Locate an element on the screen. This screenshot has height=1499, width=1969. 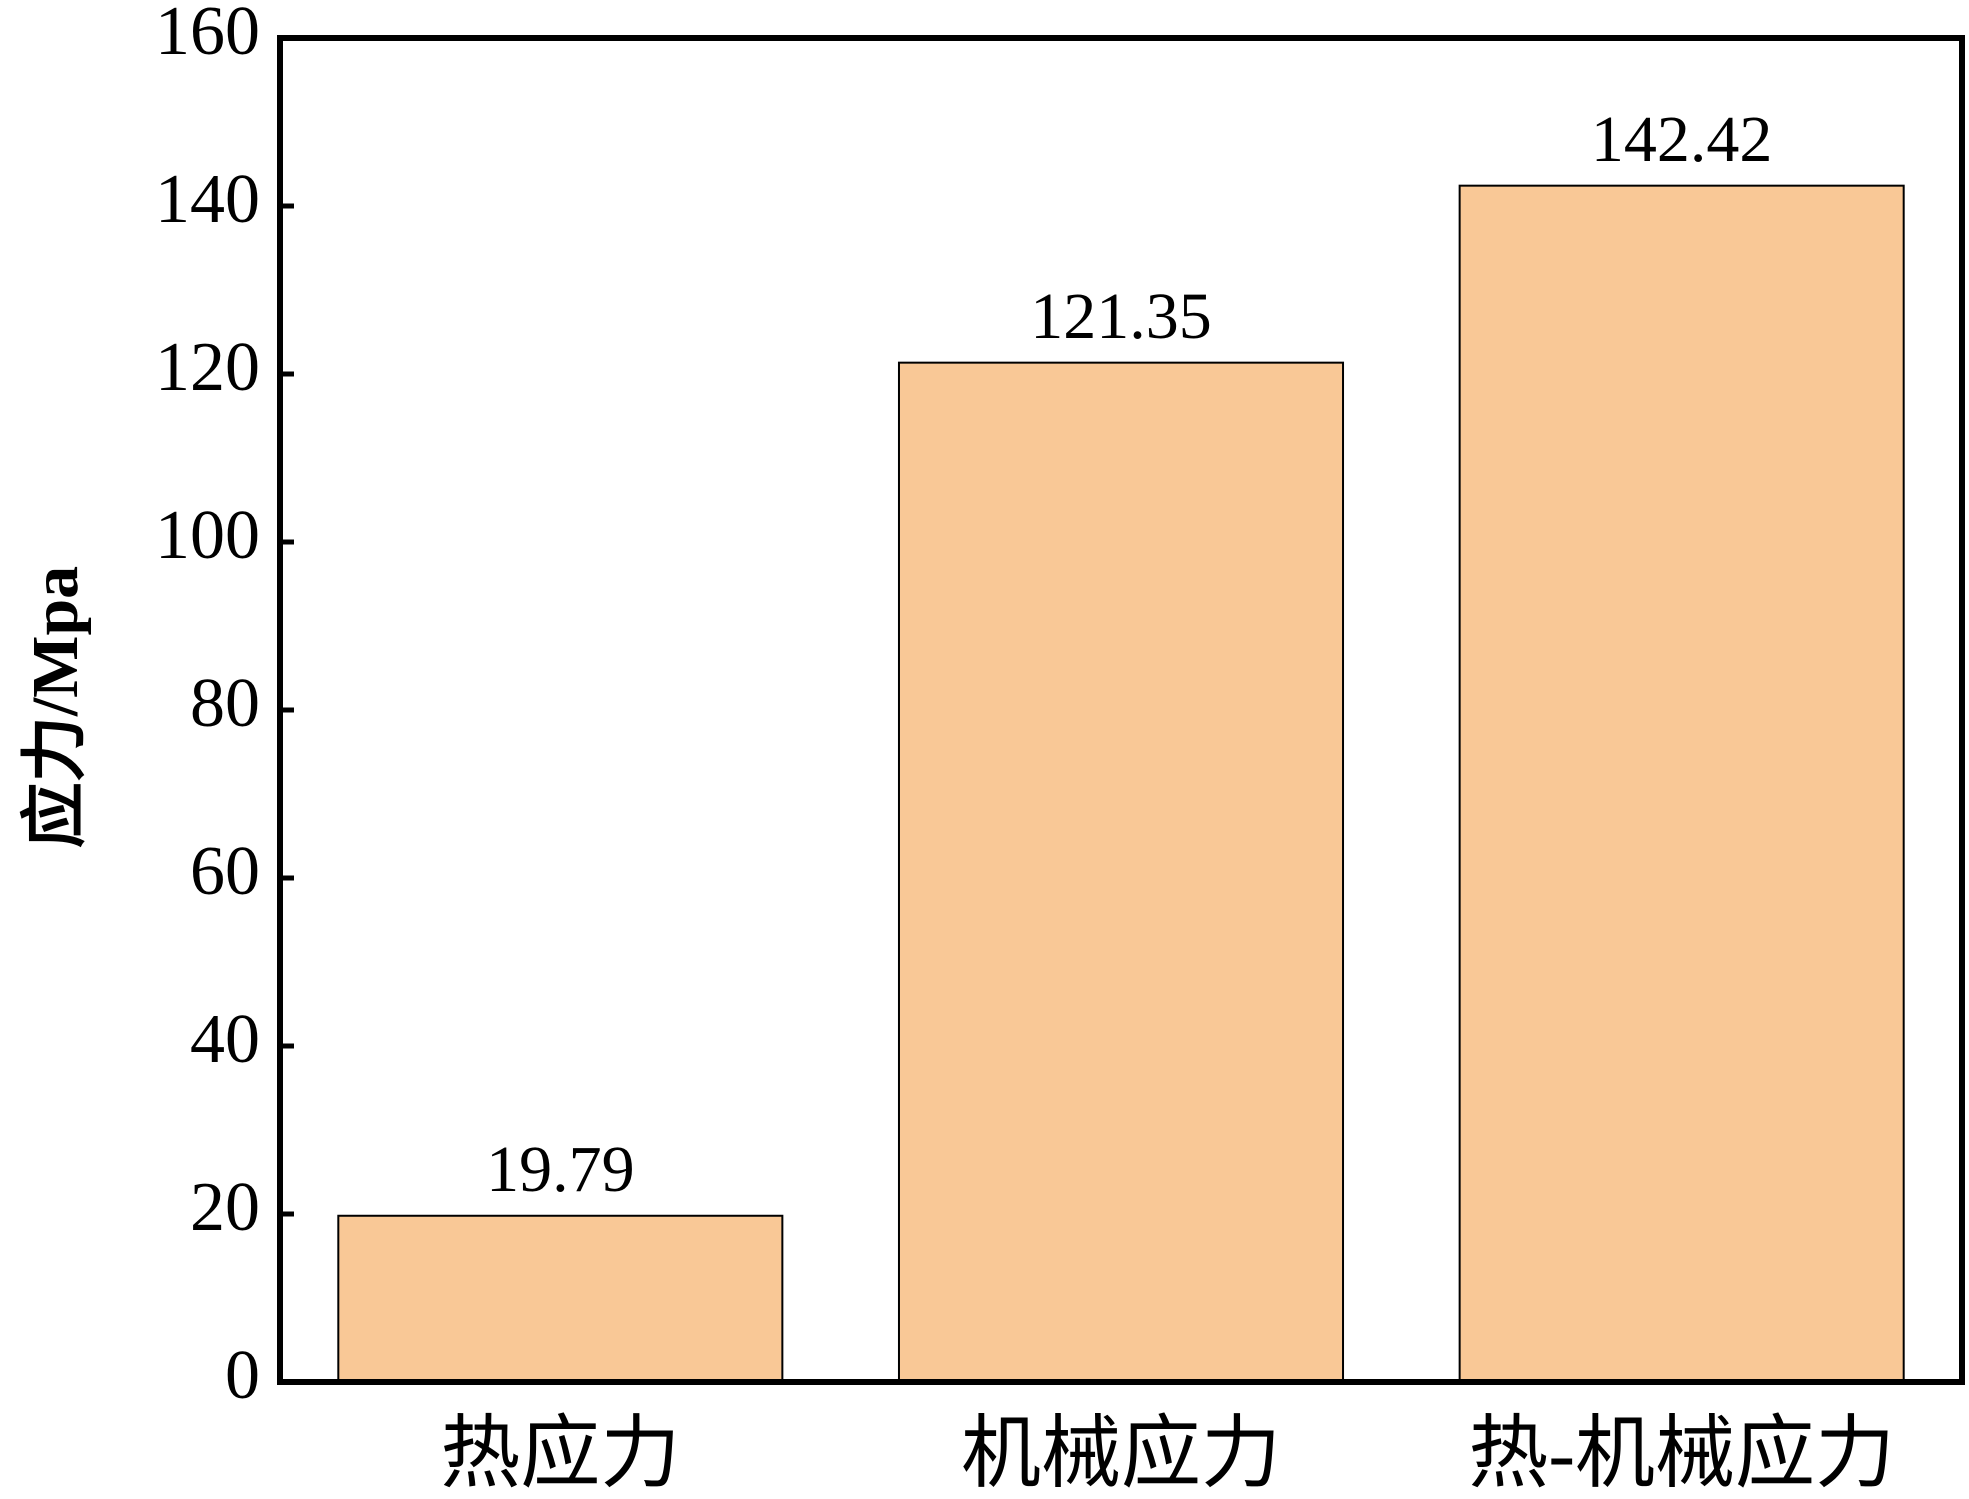
y-tick-label: 60 is located at coordinates (225, 871).